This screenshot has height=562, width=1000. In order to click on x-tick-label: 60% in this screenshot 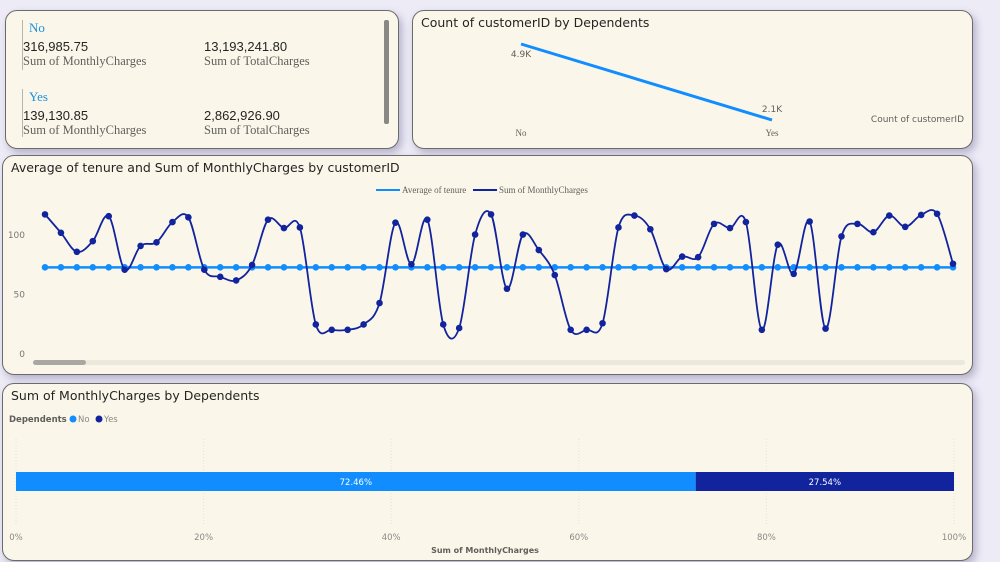, I will do `click(578, 538)`.